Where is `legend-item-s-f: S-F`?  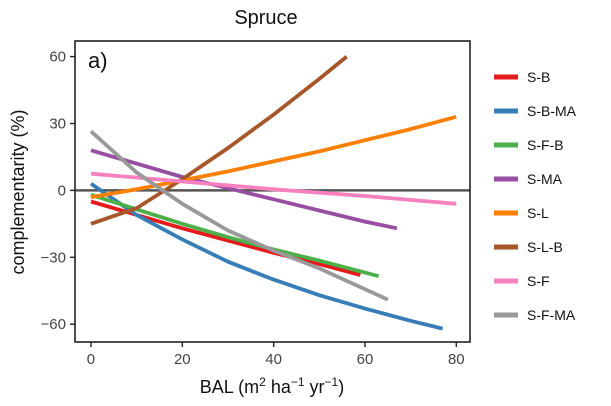
legend-item-s-f: S-F is located at coordinates (522, 281).